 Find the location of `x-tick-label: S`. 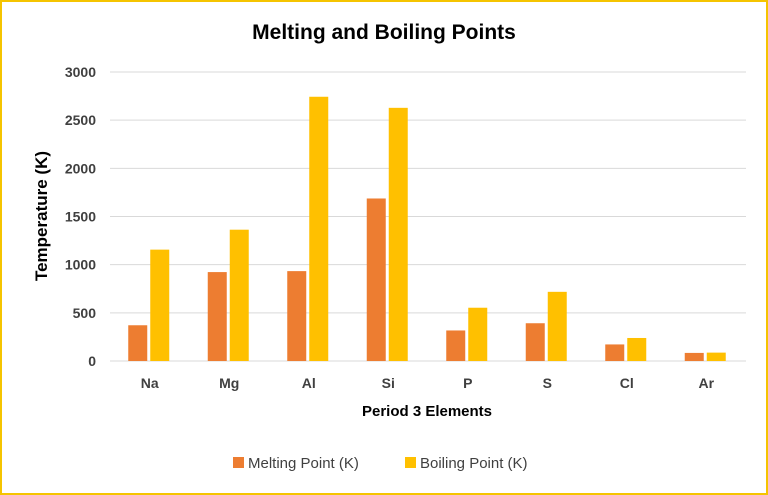

x-tick-label: S is located at coordinates (547, 383).